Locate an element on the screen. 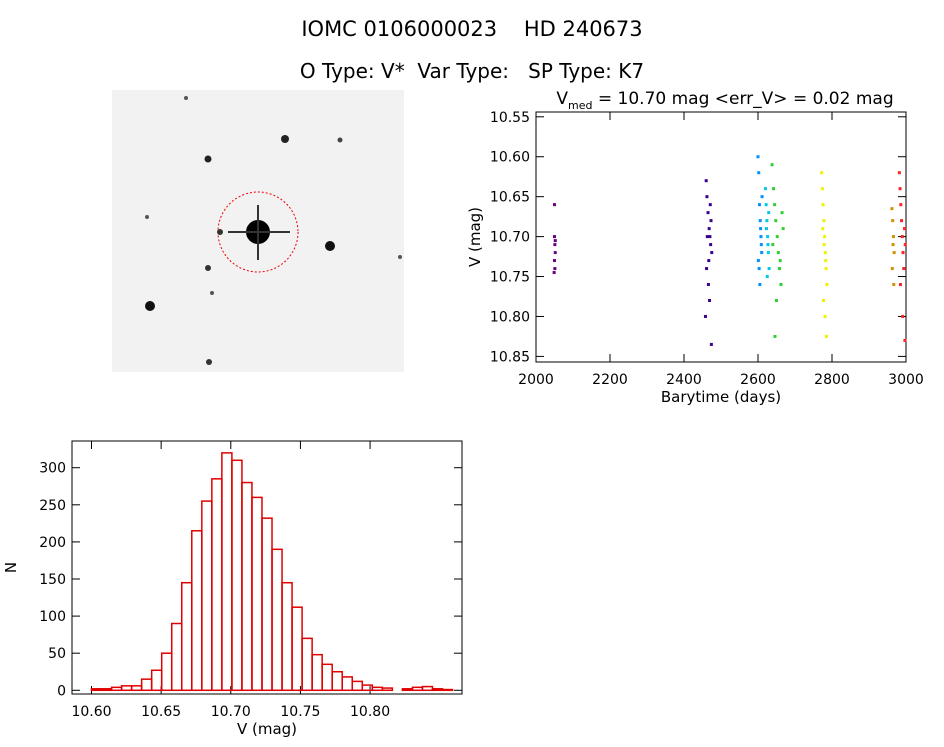  x-tick-label: 10.60 is located at coordinates (91, 712).